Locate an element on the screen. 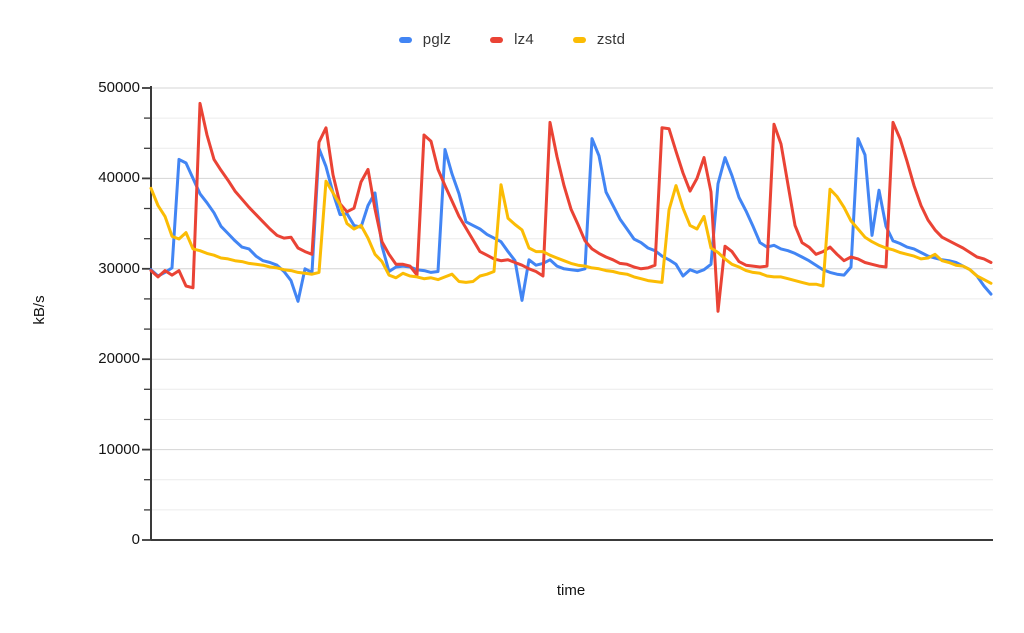 The width and height of the screenshot is (1024, 633). y-tick-label-0: 0 is located at coordinates (135, 539).